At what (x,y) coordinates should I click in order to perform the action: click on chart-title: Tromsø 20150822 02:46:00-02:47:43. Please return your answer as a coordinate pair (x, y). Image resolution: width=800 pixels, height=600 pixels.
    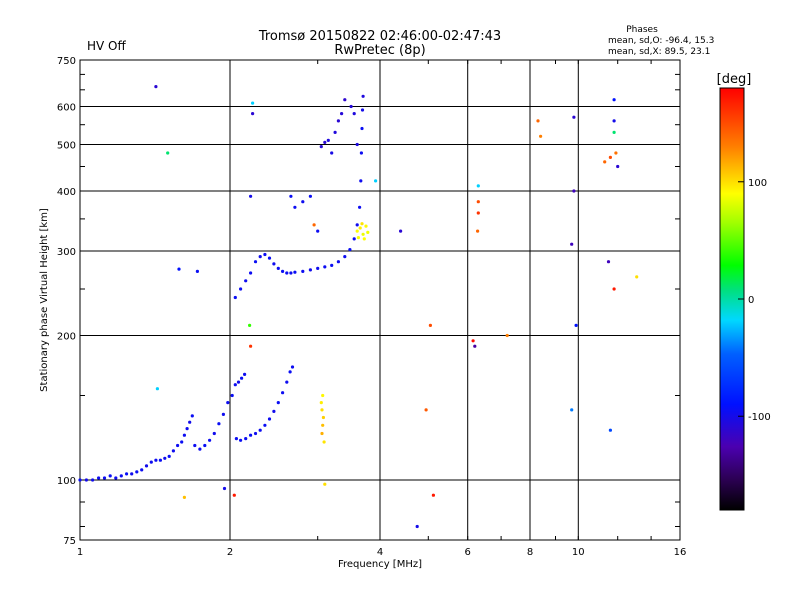
    Looking at the image, I should click on (379, 36).